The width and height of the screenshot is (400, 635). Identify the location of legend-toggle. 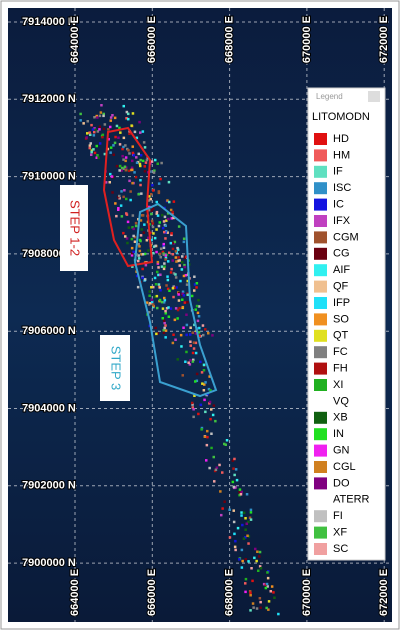
(374, 96).